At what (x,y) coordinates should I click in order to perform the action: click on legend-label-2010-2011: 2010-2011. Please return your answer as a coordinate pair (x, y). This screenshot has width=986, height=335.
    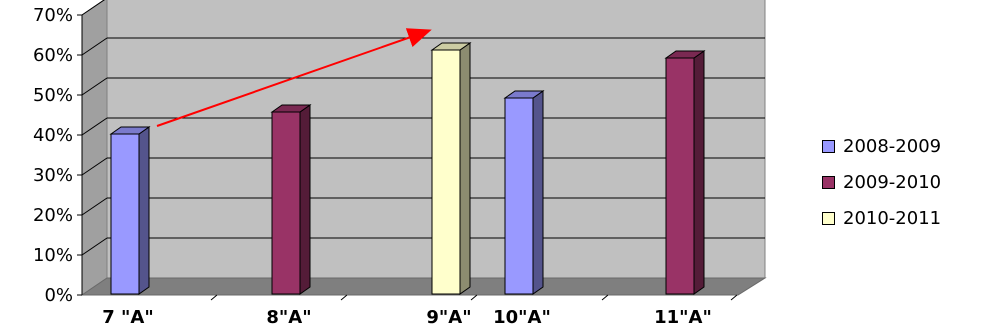
    Looking at the image, I should click on (892, 218).